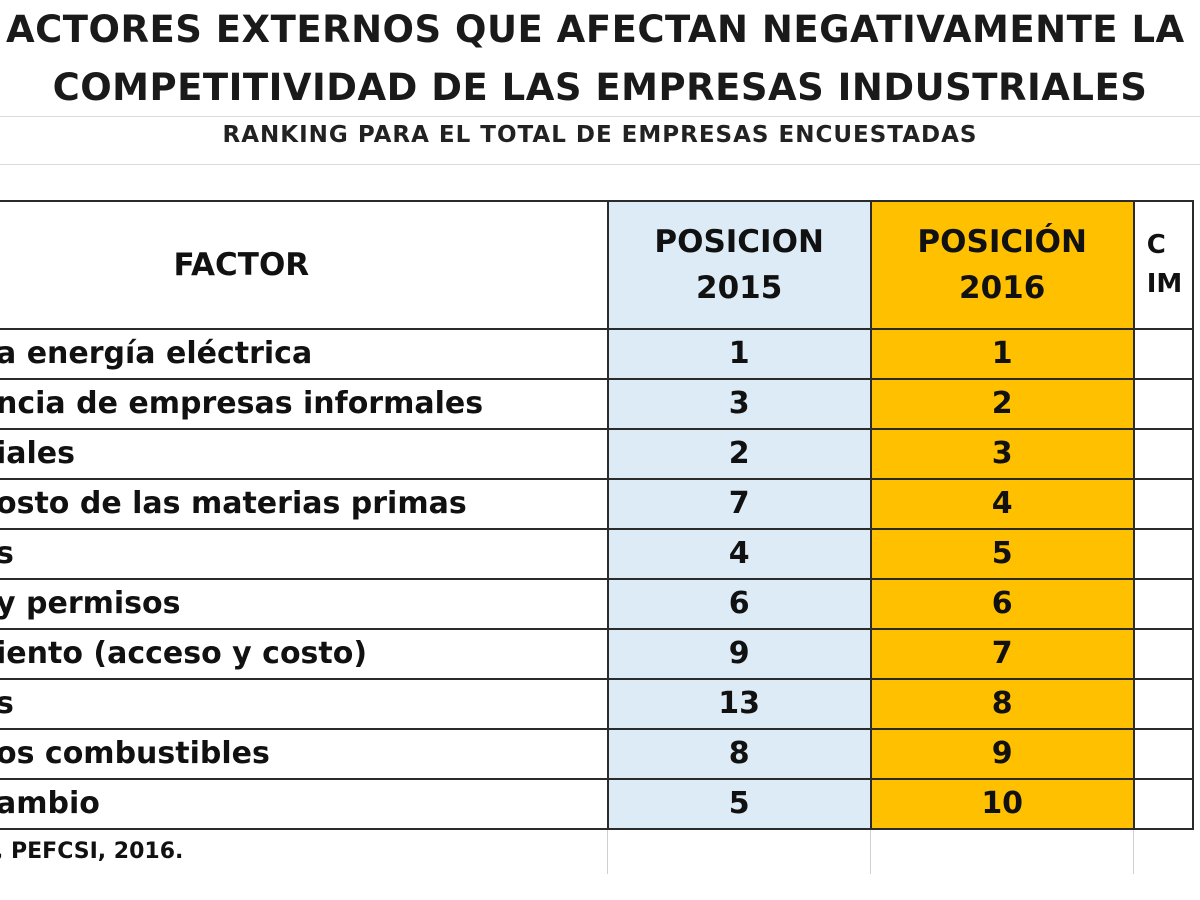 The height and width of the screenshot is (900, 1200). I want to click on position-2016-cell: 9, so click(1002, 754).